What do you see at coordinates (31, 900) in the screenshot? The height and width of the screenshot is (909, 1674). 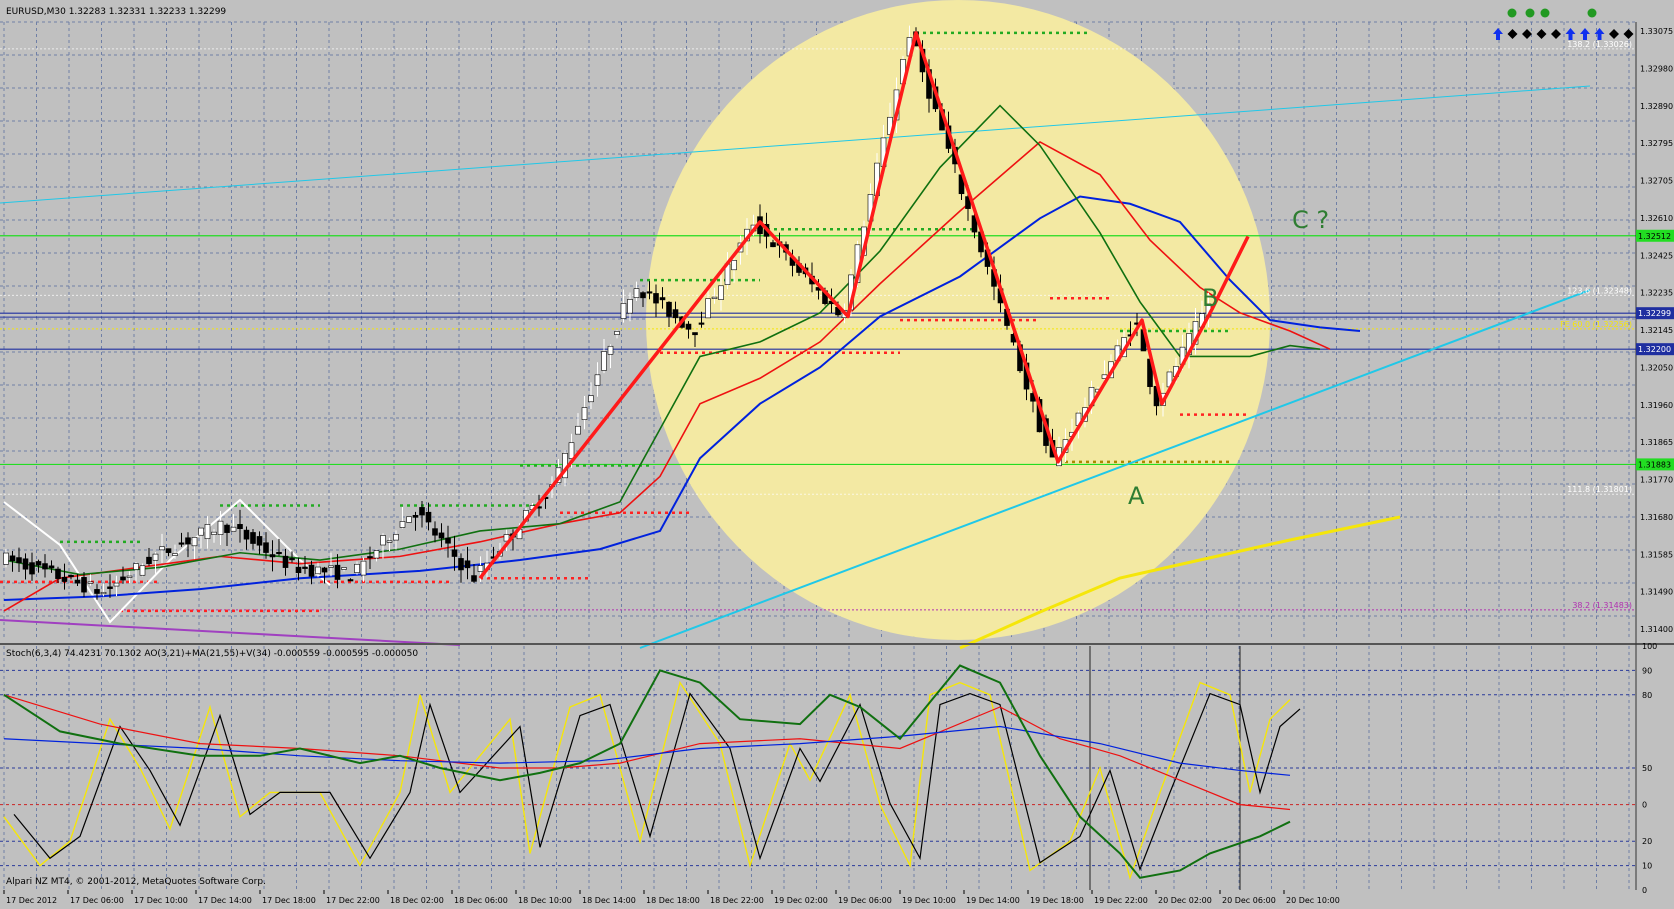 I see `time-tick: 17 Dec 2012` at bounding box center [31, 900].